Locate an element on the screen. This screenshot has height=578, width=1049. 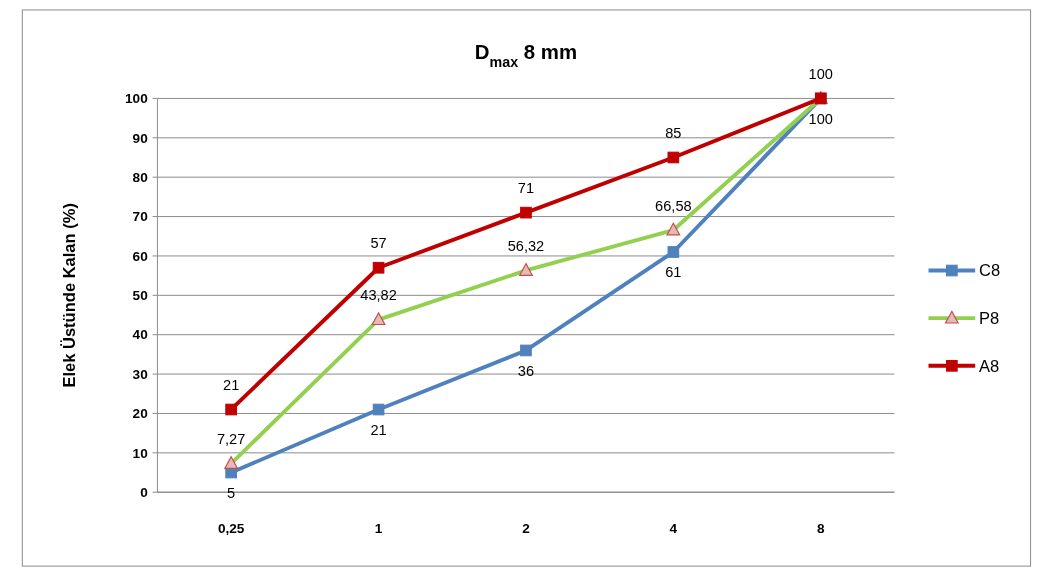
y-tick-label: 80 is located at coordinates (140, 177).